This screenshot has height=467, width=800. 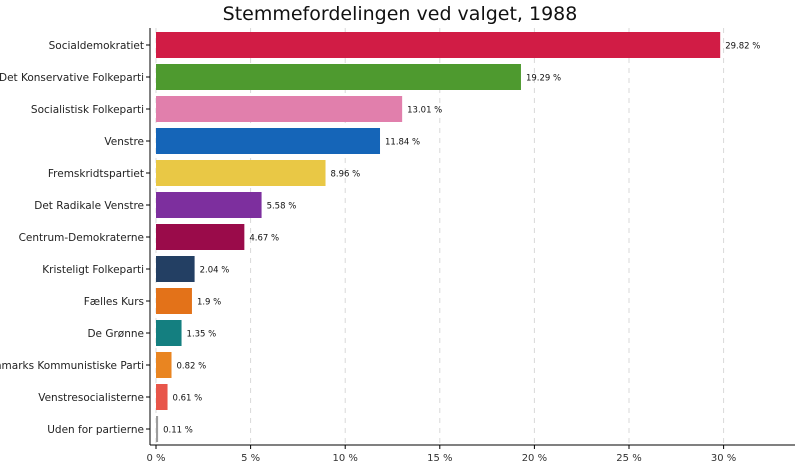 I want to click on value-label: 1.9 %, so click(x=209, y=303).